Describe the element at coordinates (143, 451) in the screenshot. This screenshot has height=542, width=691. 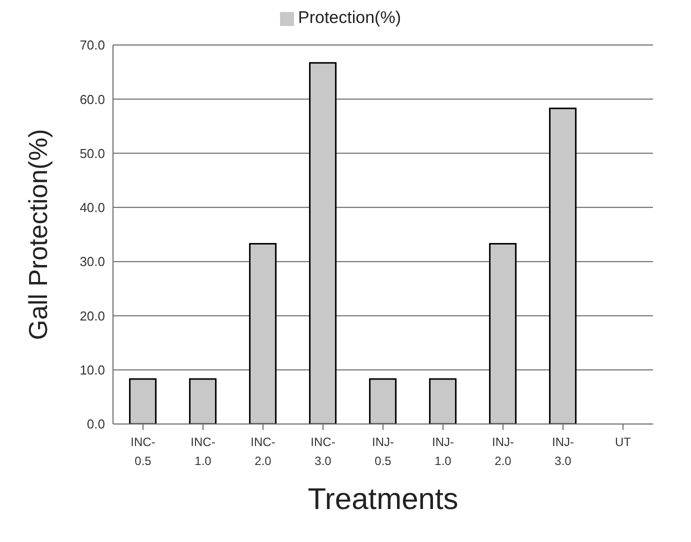
I see `x-tick-label: INC- 0.5` at that location.